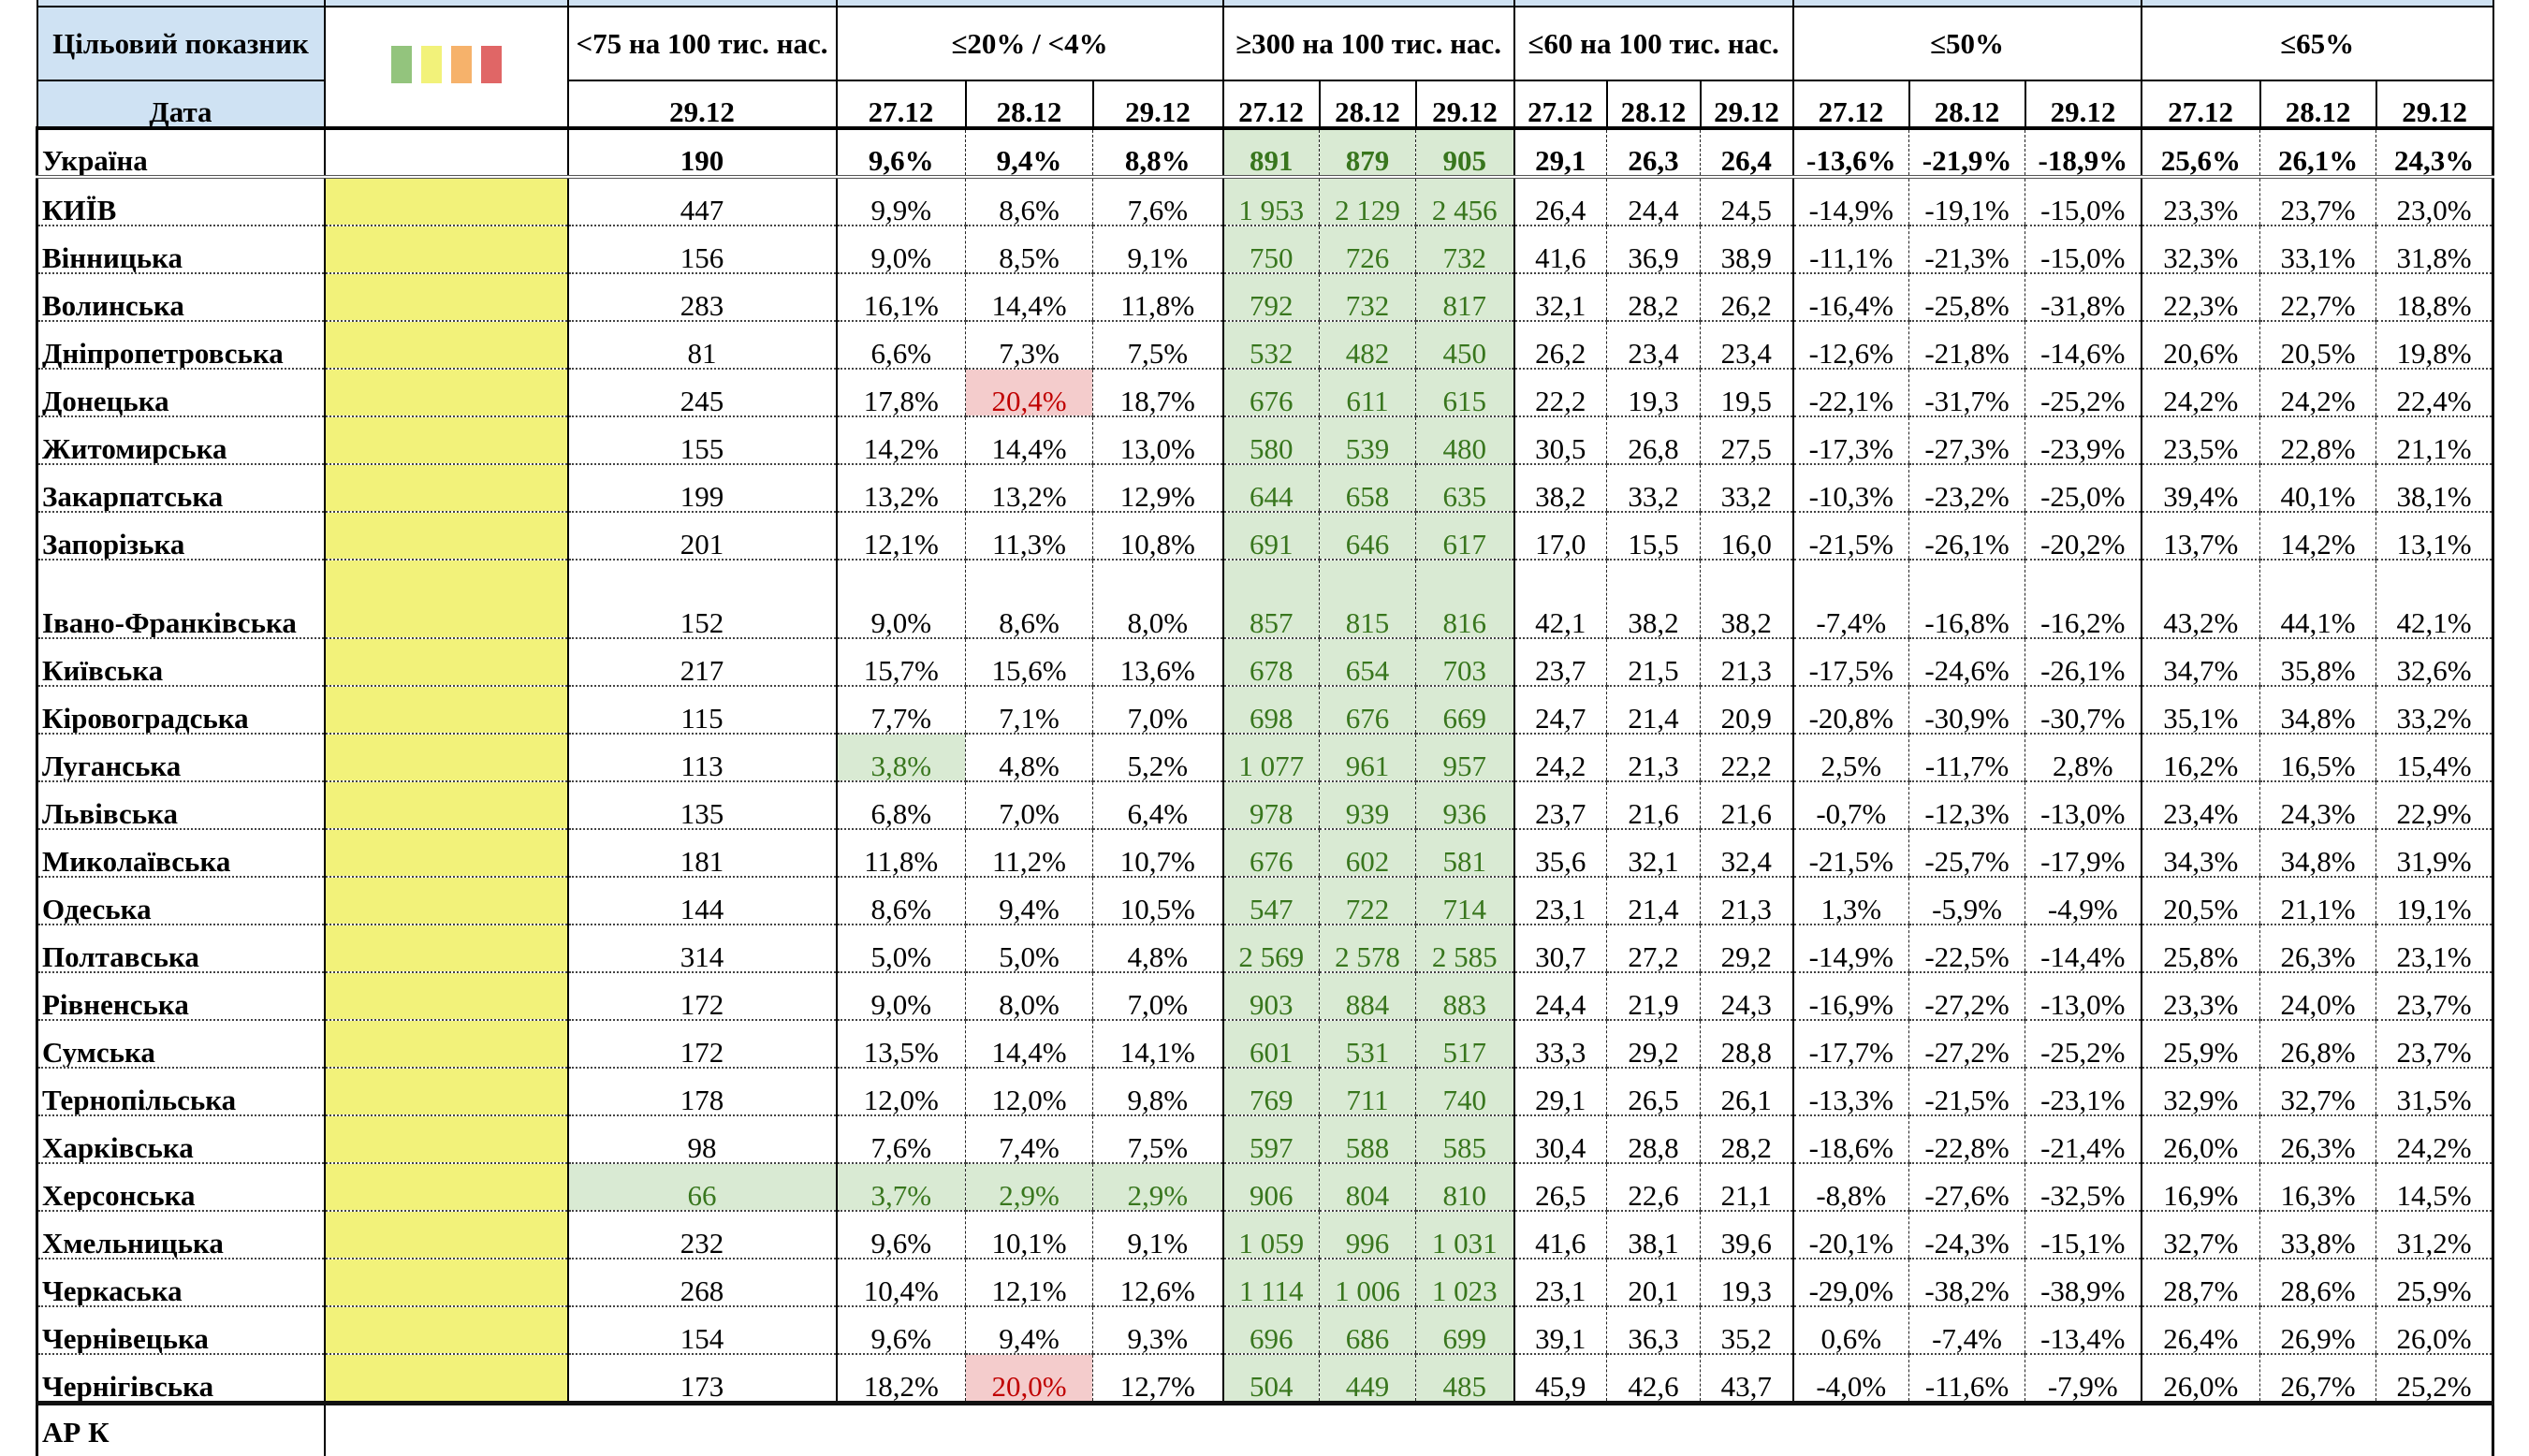  What do you see at coordinates (1654, 599) in the screenshot?
I see `value-cell: 38,2` at bounding box center [1654, 599].